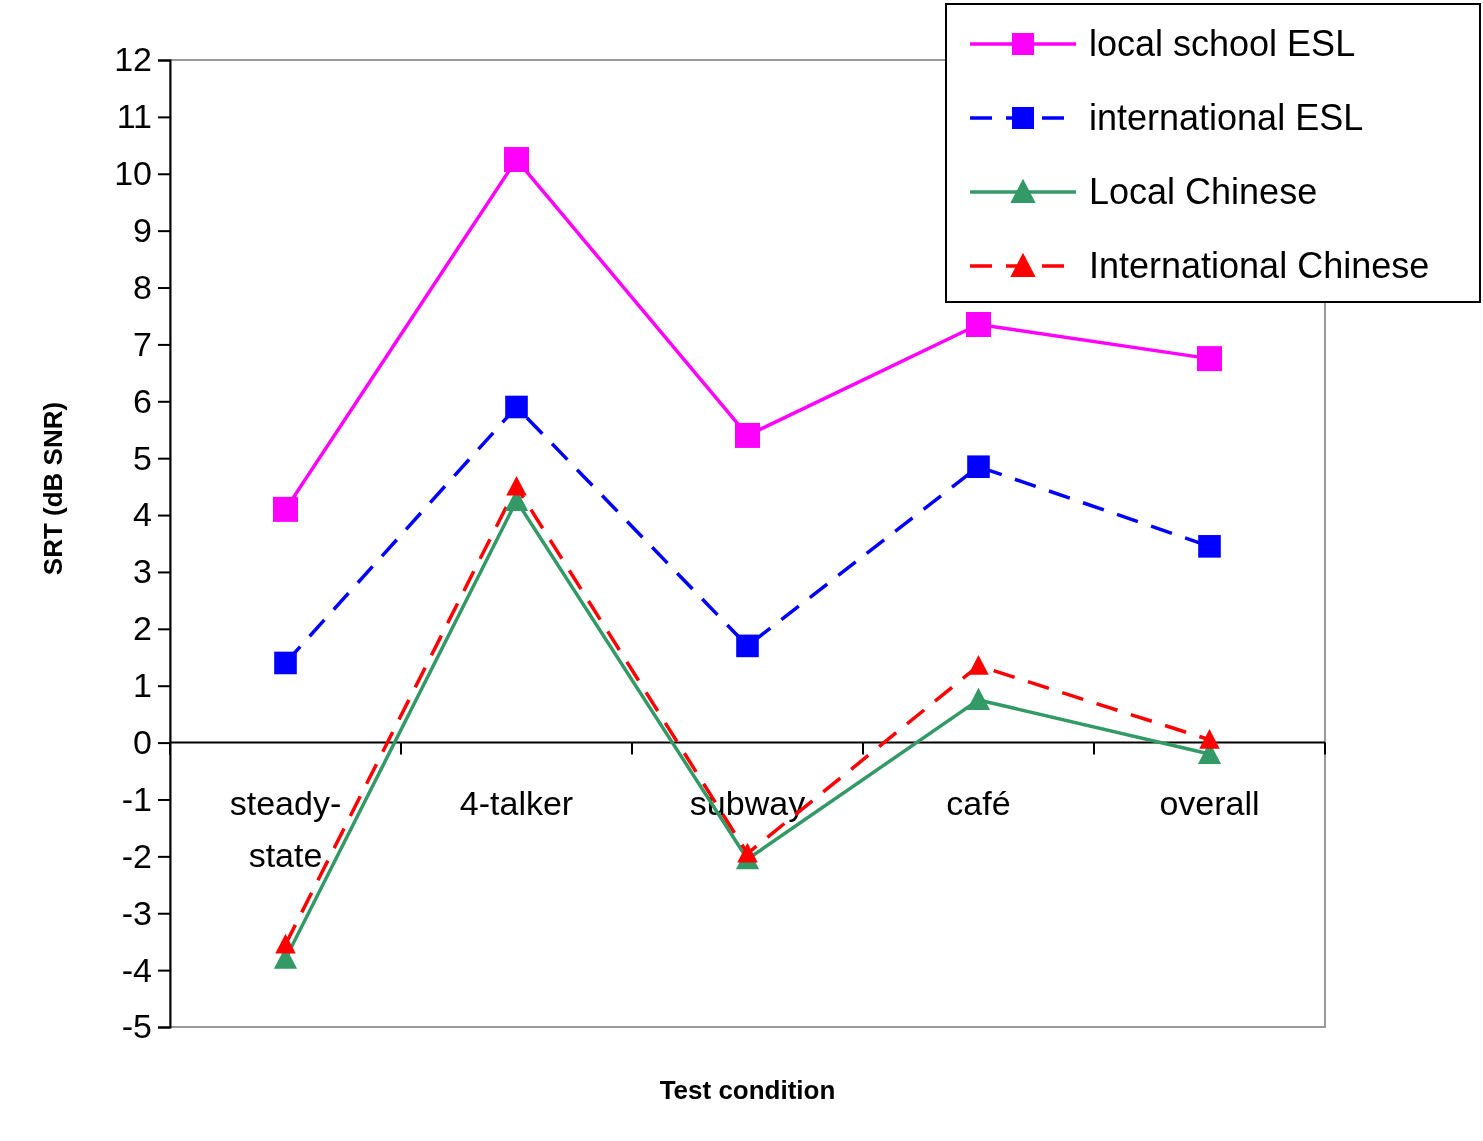 This screenshot has height=1141, width=1483. What do you see at coordinates (1222, 43) in the screenshot?
I see `legend-label: local school ESL` at bounding box center [1222, 43].